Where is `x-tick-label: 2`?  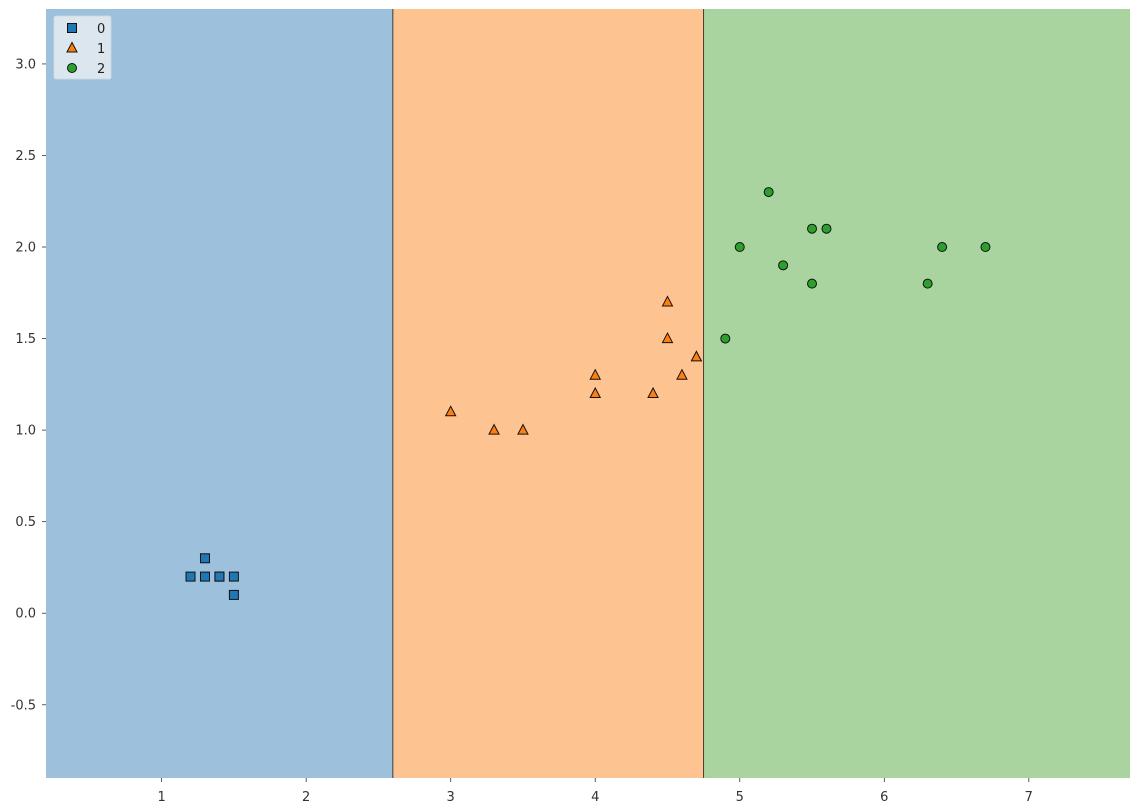 x-tick-label: 2 is located at coordinates (306, 797).